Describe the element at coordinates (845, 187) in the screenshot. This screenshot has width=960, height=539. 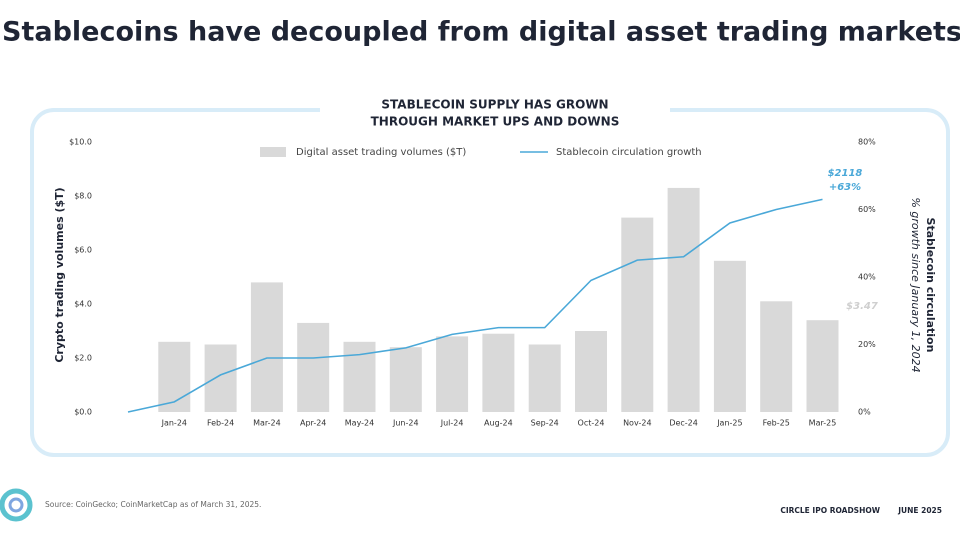
I see `annotation: +63%` at that location.